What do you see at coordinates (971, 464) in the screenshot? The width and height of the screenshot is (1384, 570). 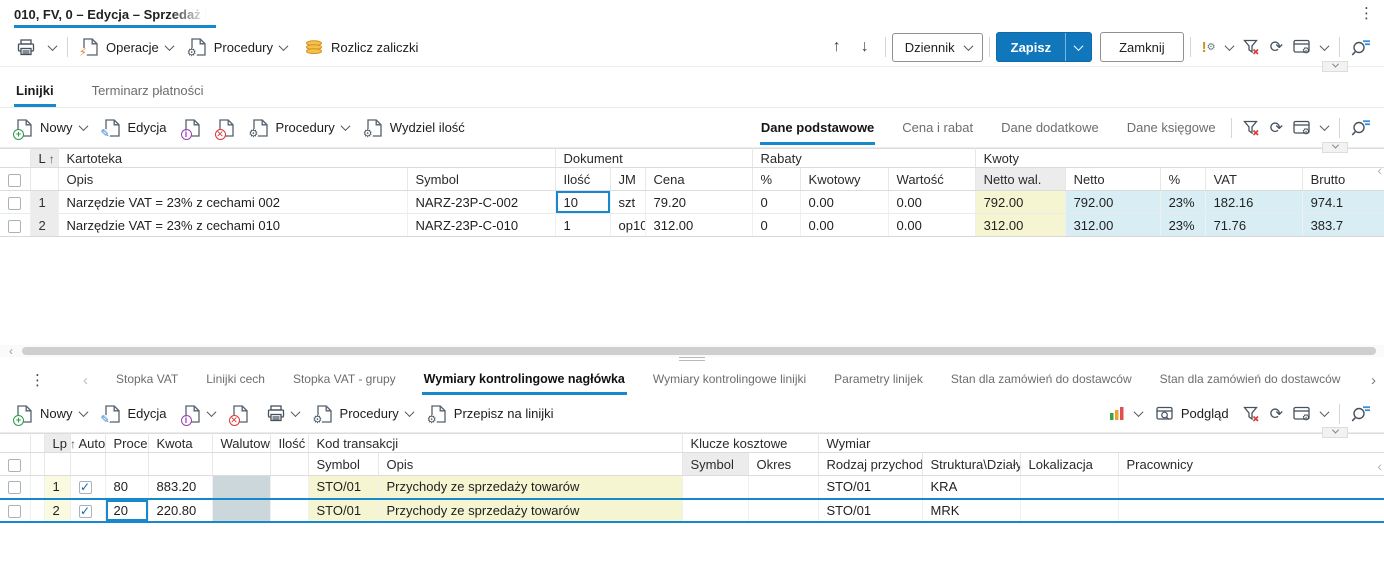 I see `col-struktura-header: Struktura\Działy` at bounding box center [971, 464].